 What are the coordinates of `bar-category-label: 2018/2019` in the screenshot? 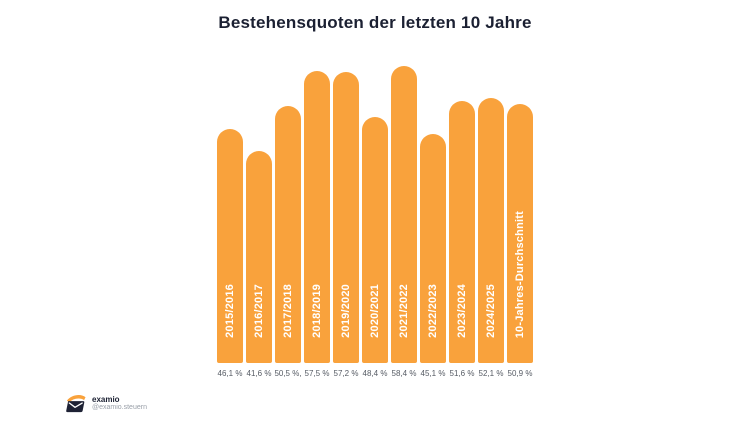 It's located at (317, 311).